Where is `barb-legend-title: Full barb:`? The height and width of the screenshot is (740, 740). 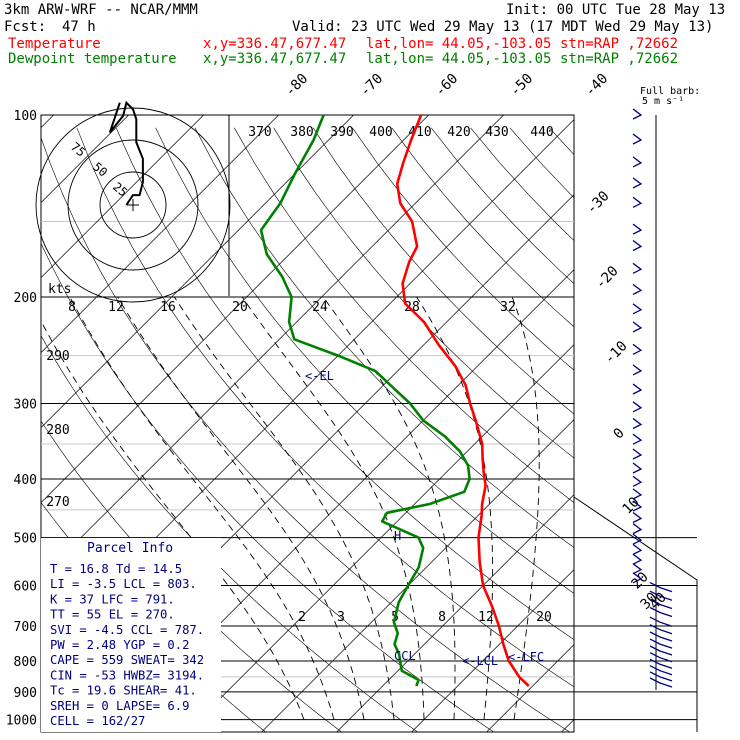
barb-legend-title: Full barb: is located at coordinates (670, 91).